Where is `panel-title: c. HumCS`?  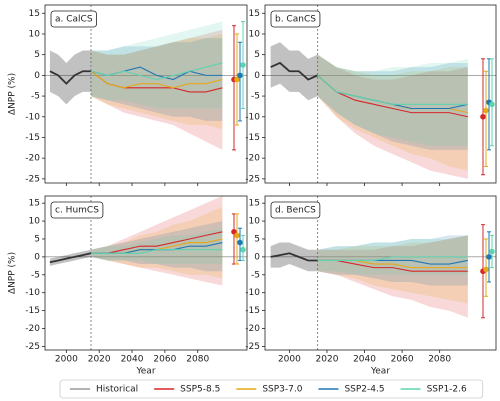 panel-title: c. HumCS is located at coordinates (77, 211).